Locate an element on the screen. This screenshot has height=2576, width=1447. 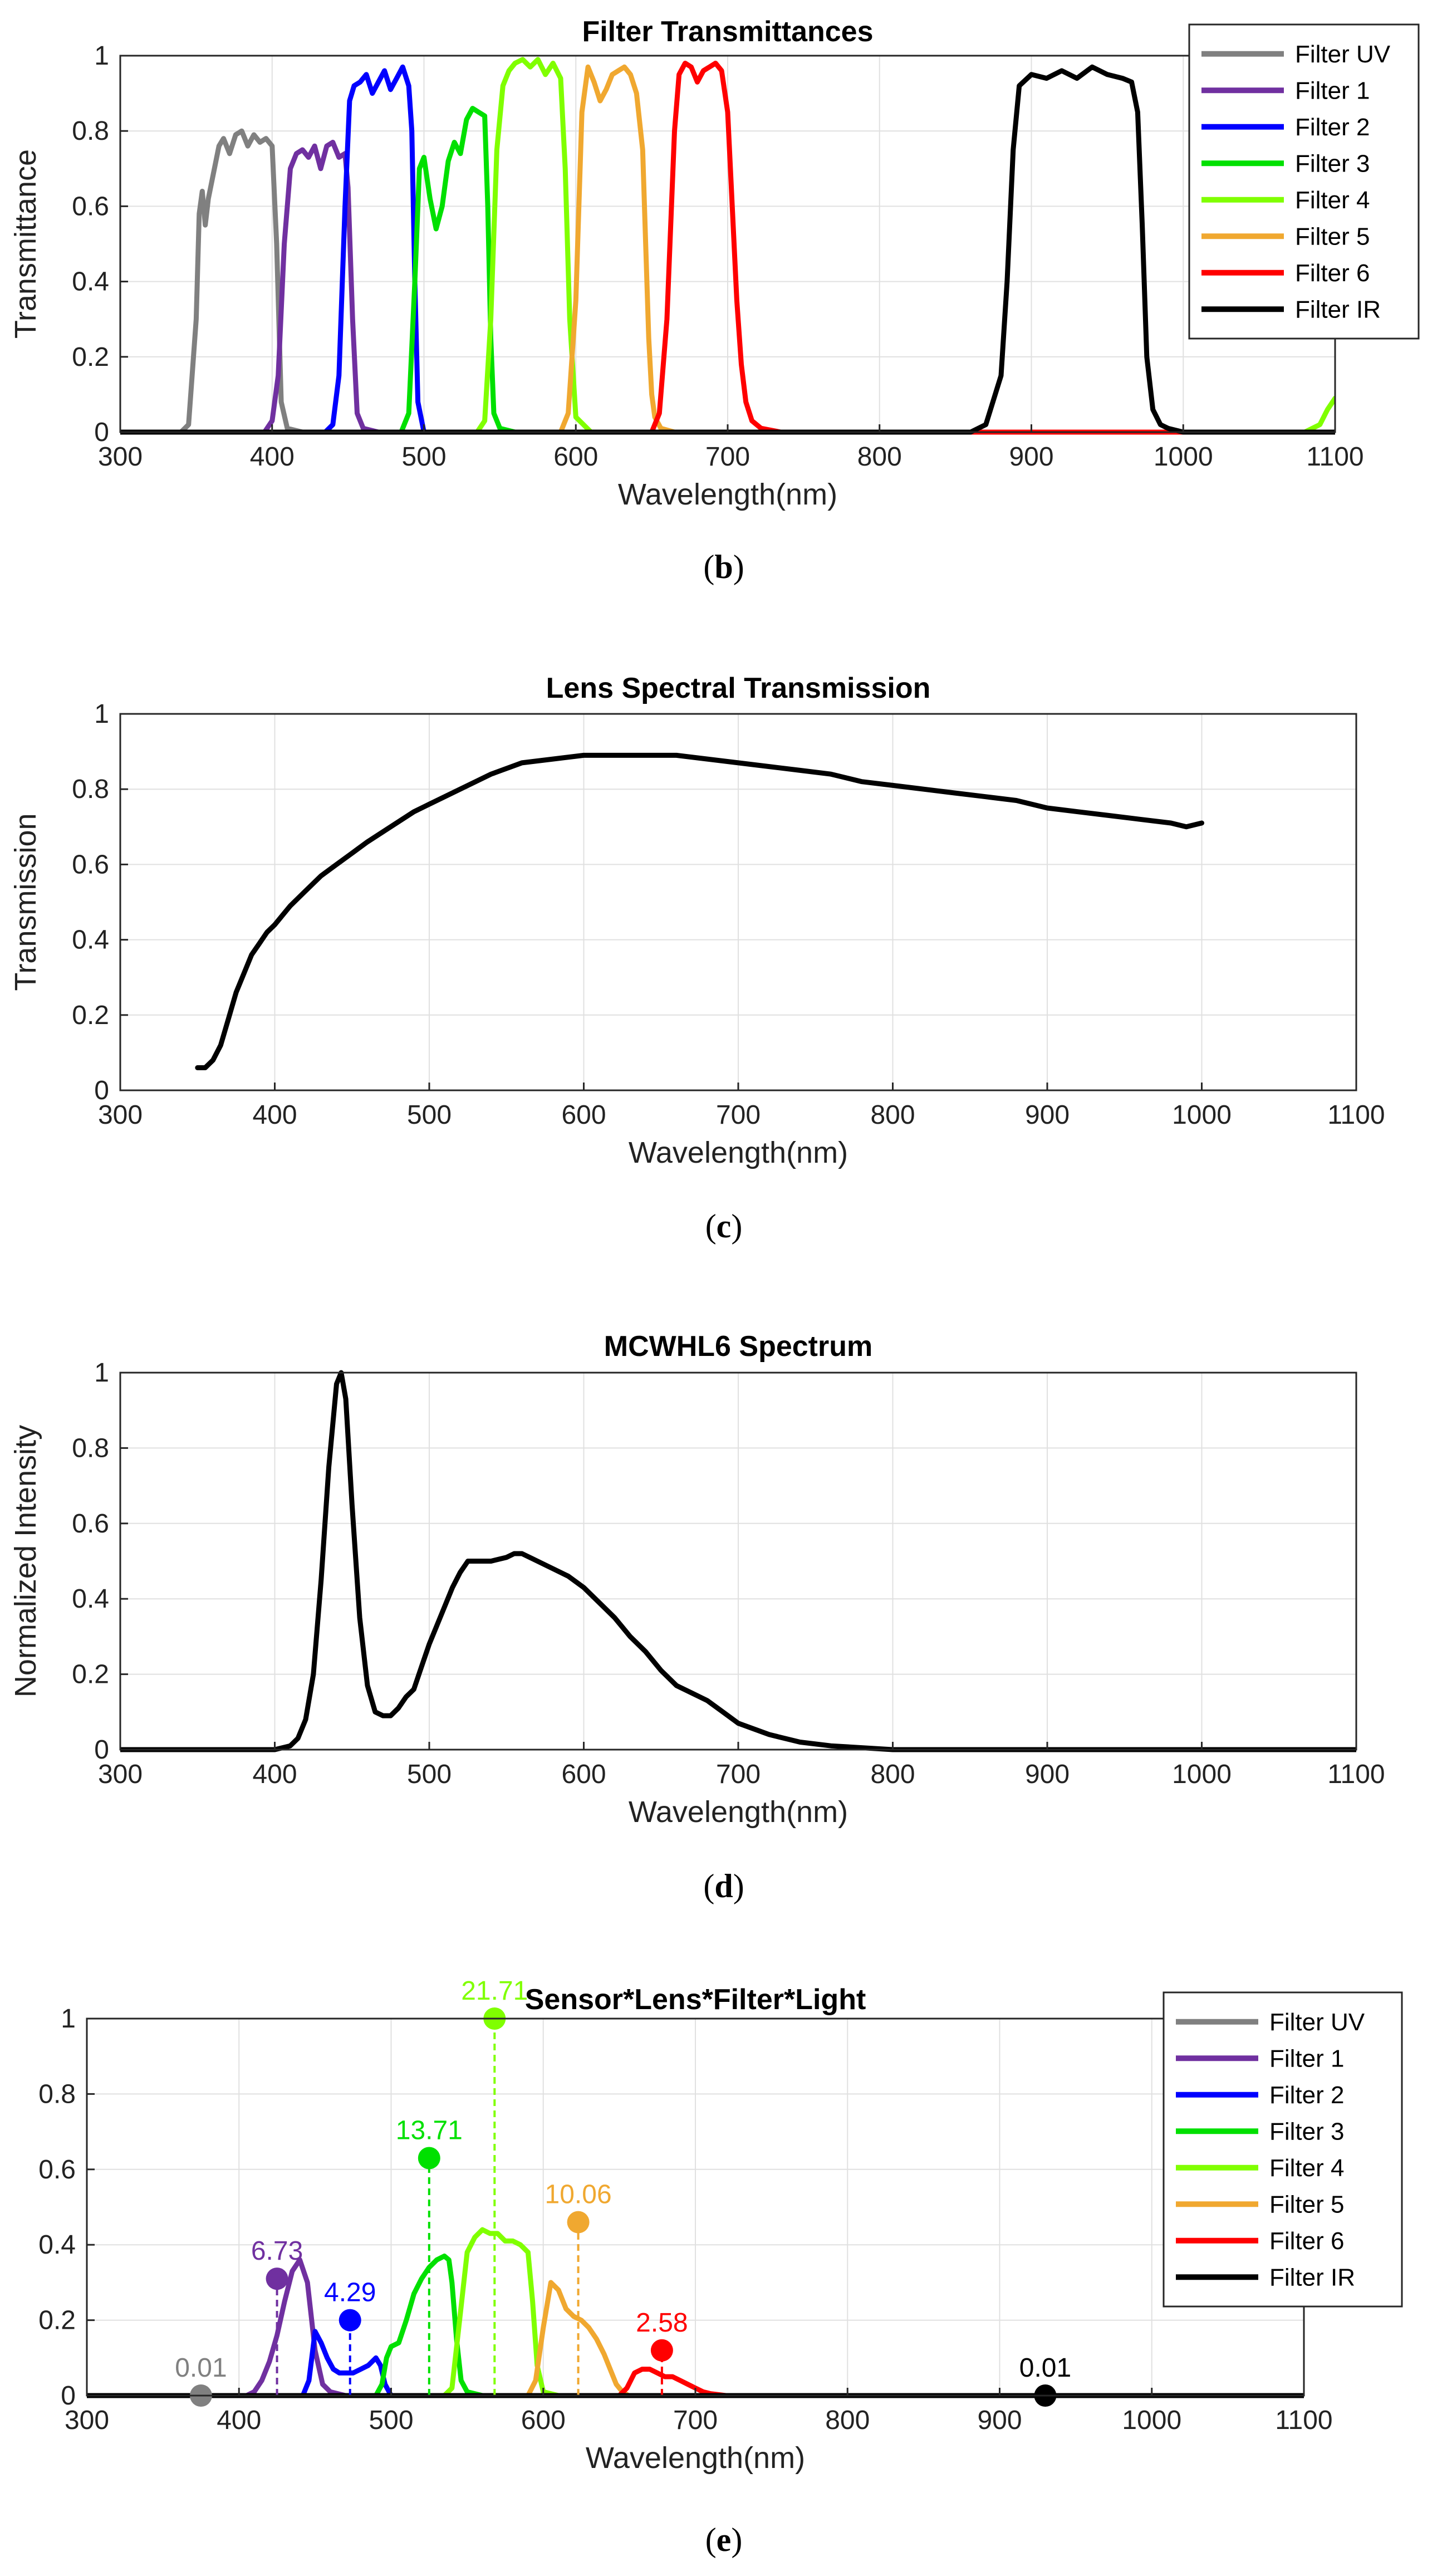
stem-value-label: 13.71 is located at coordinates (429, 2130).